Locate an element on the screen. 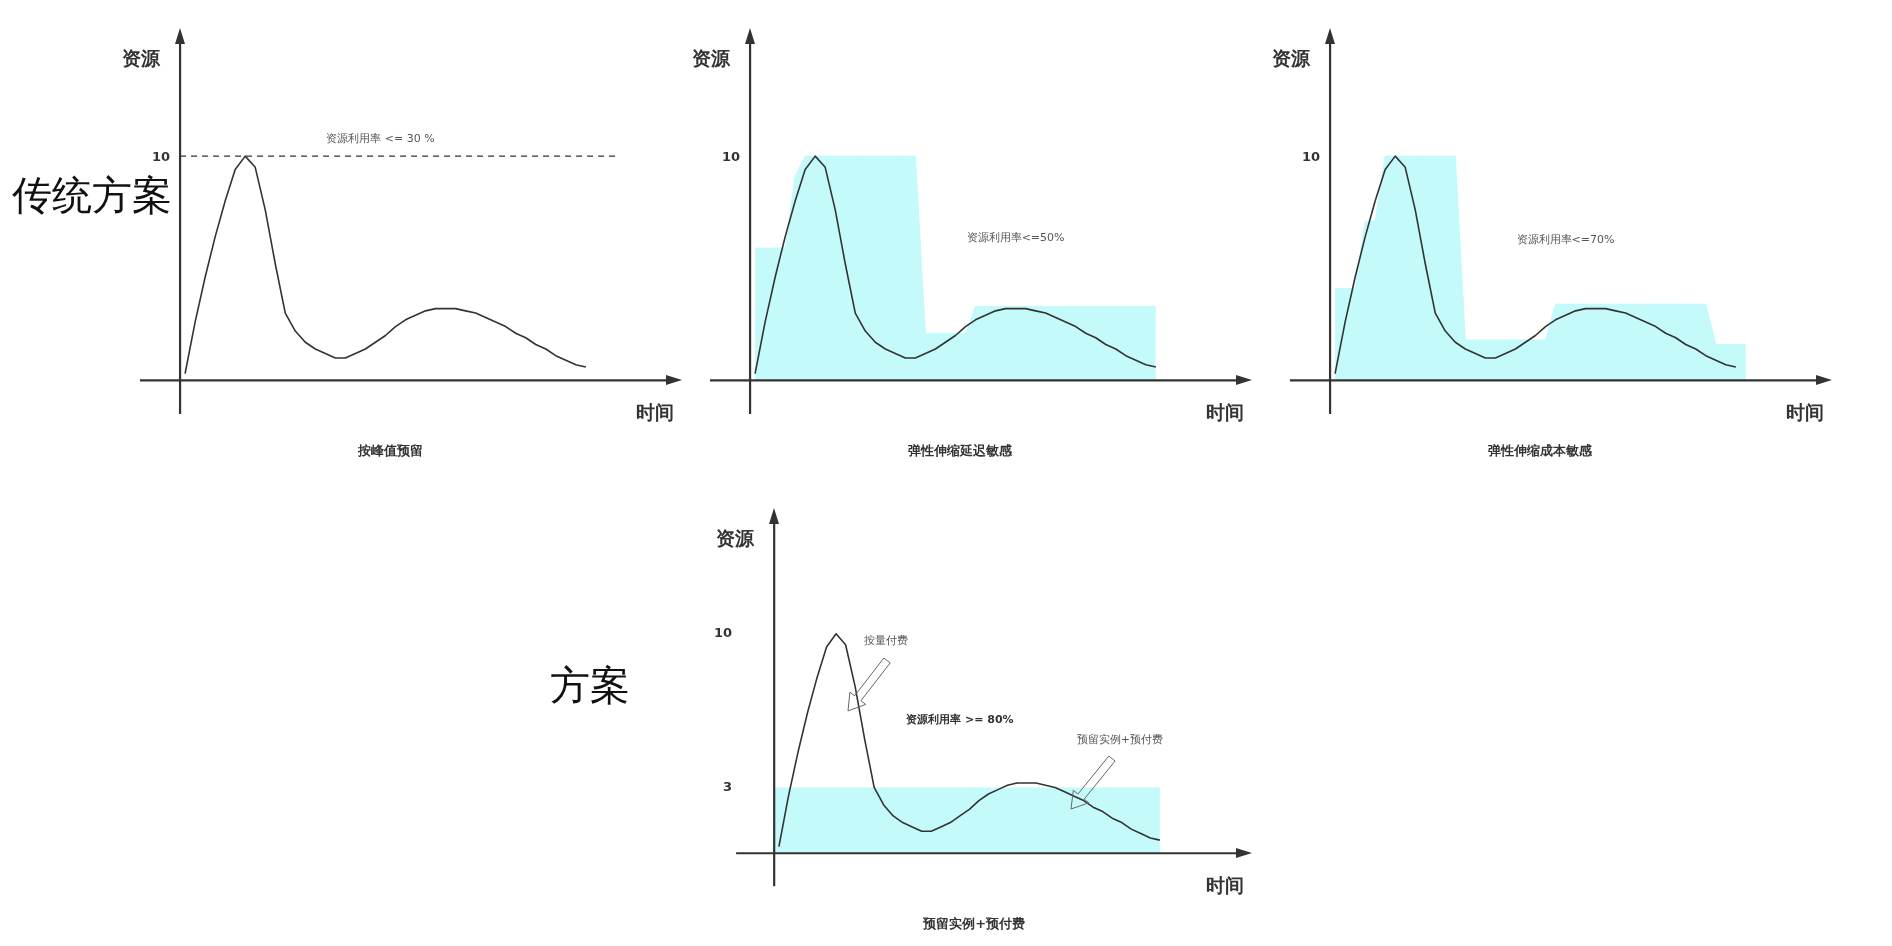  annotation: 资源利用率<=50% is located at coordinates (1015, 237).